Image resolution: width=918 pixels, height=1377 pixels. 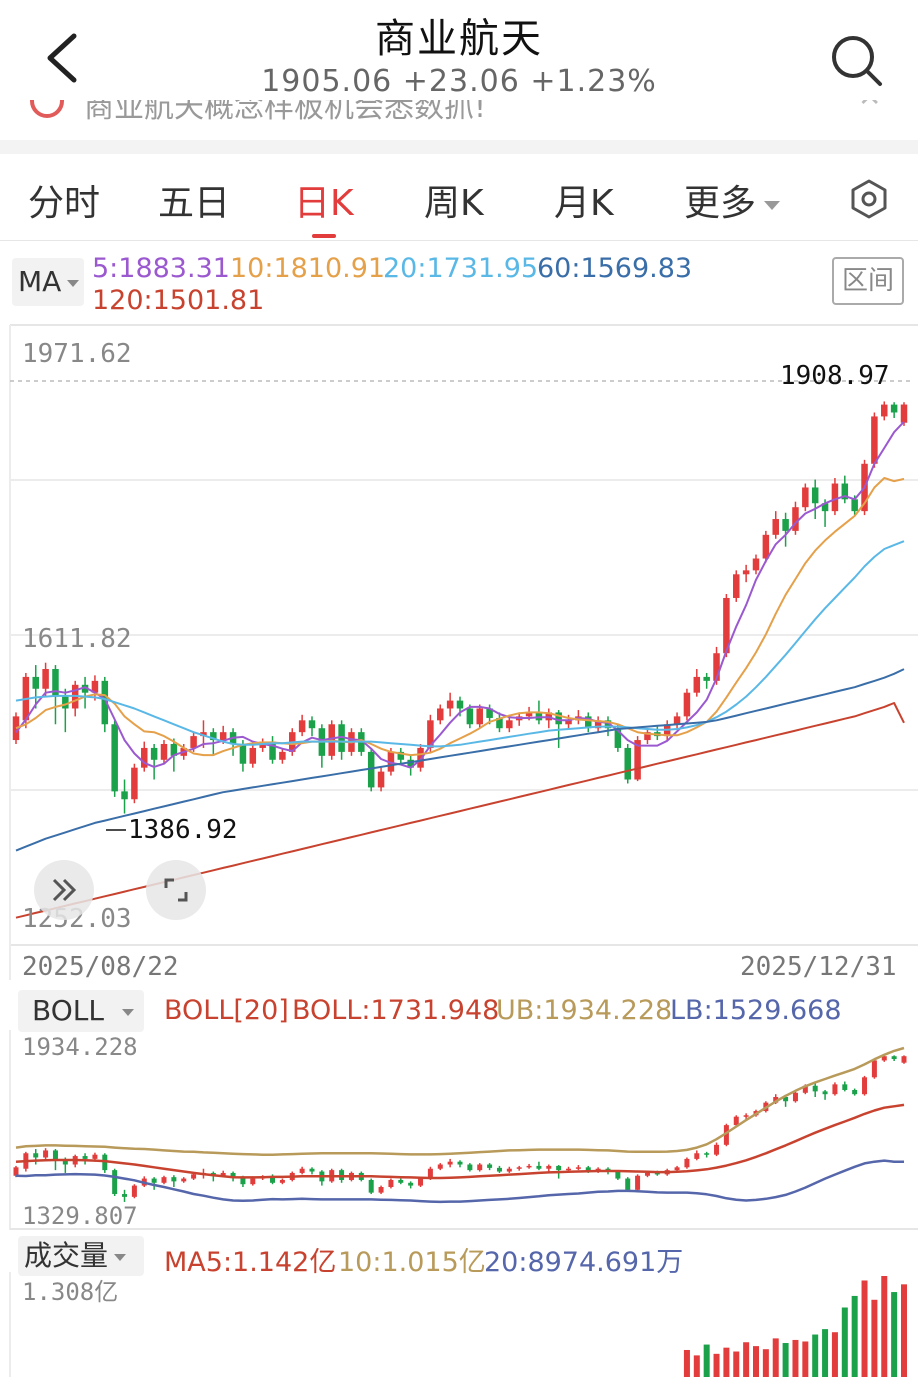 What do you see at coordinates (176, 890) in the screenshot?
I see `fullscreen-icon` at bounding box center [176, 890].